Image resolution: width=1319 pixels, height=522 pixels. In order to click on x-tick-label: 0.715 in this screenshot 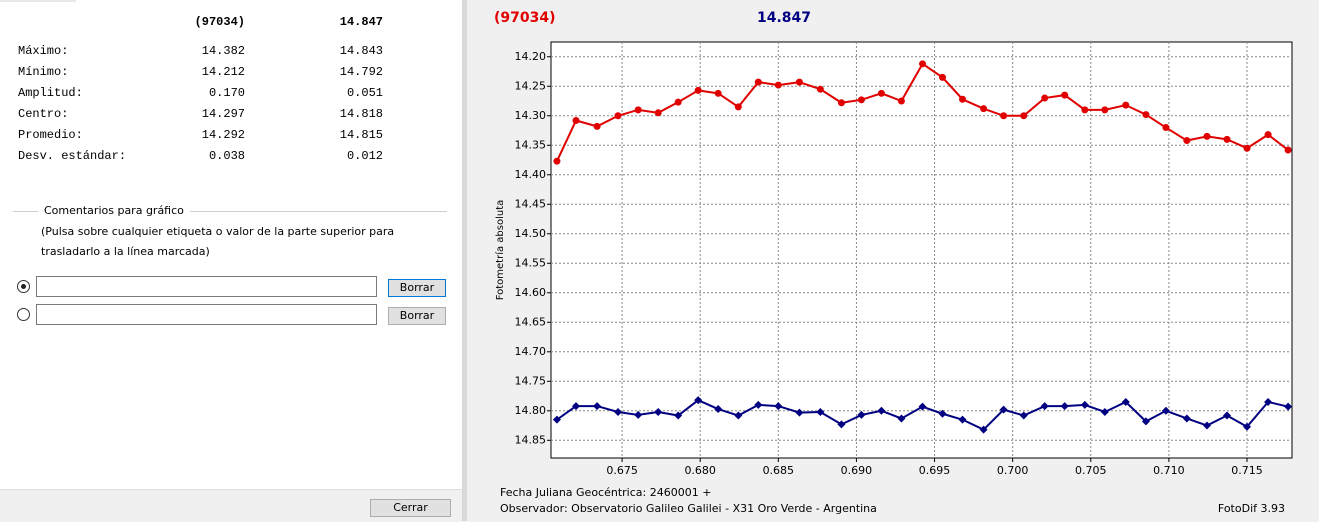, I will do `click(1247, 470)`.